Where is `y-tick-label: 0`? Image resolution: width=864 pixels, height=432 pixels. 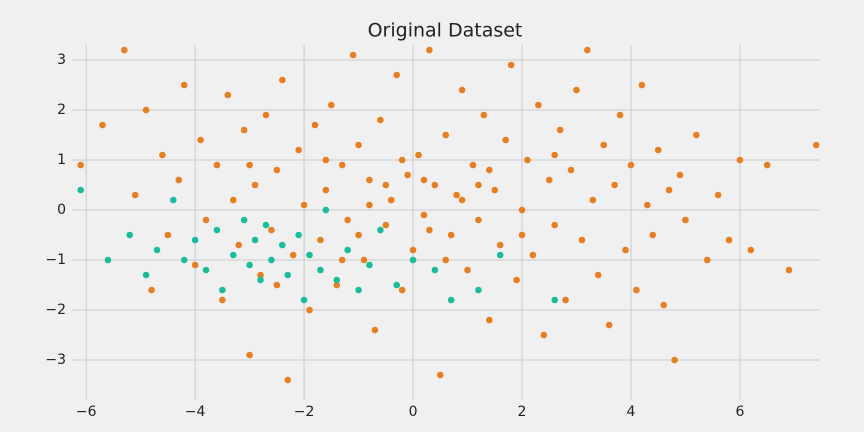 y-tick-label: 0 is located at coordinates (61, 210).